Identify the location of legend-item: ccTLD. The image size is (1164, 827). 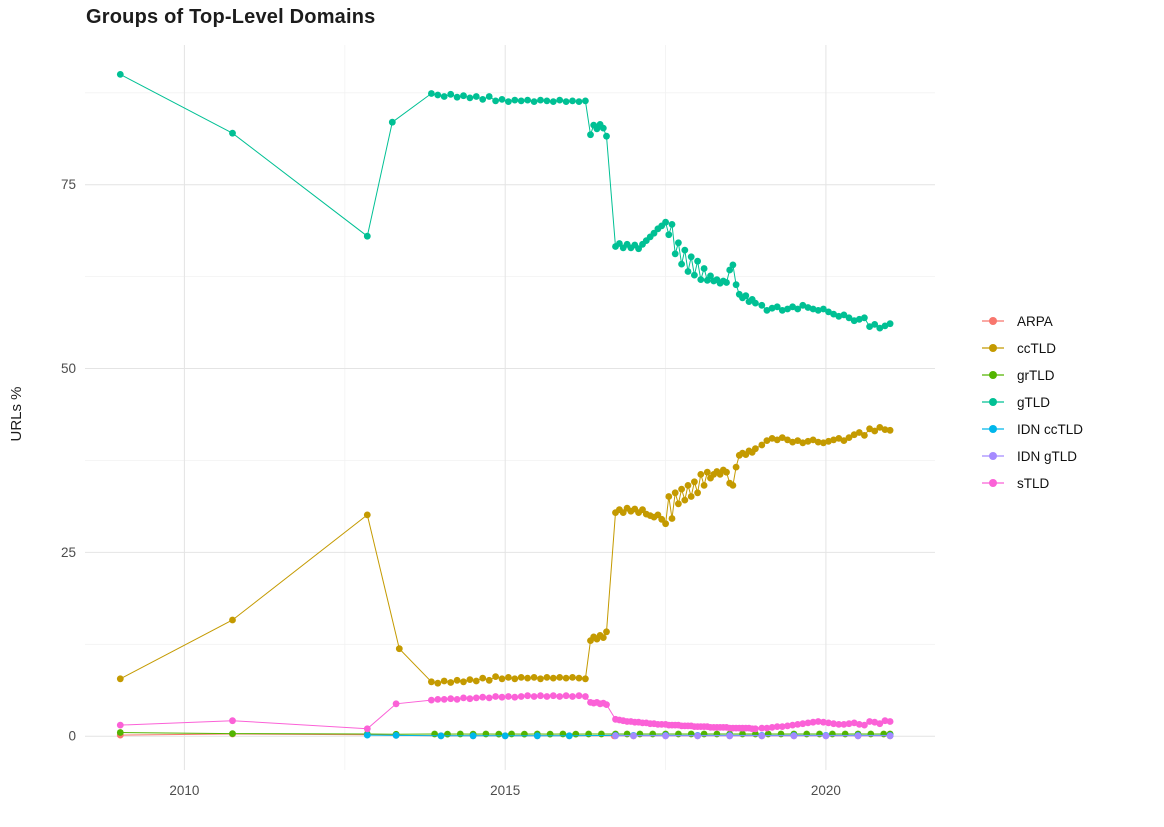
(1031, 348).